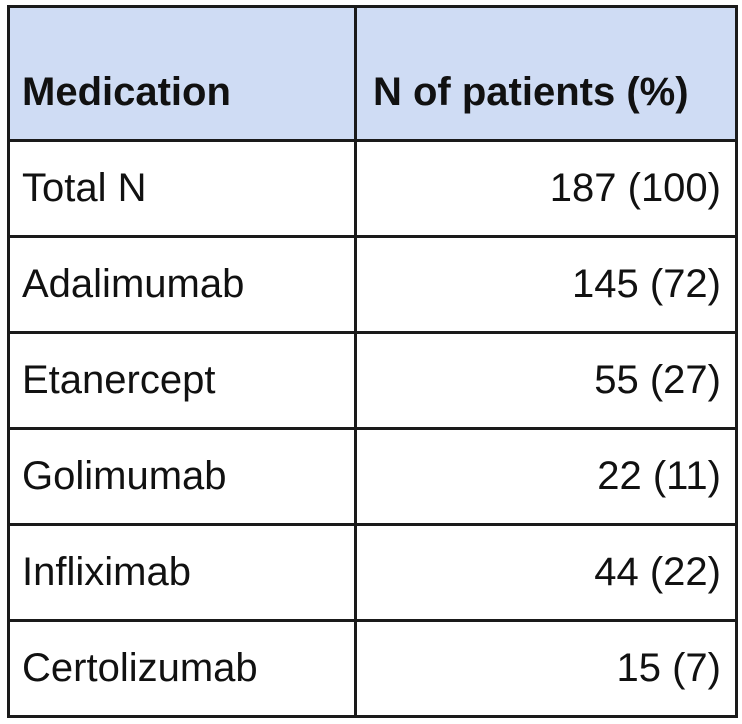 The width and height of the screenshot is (742, 724). I want to click on table-row: Infliximab 44 (22), so click(372, 572).